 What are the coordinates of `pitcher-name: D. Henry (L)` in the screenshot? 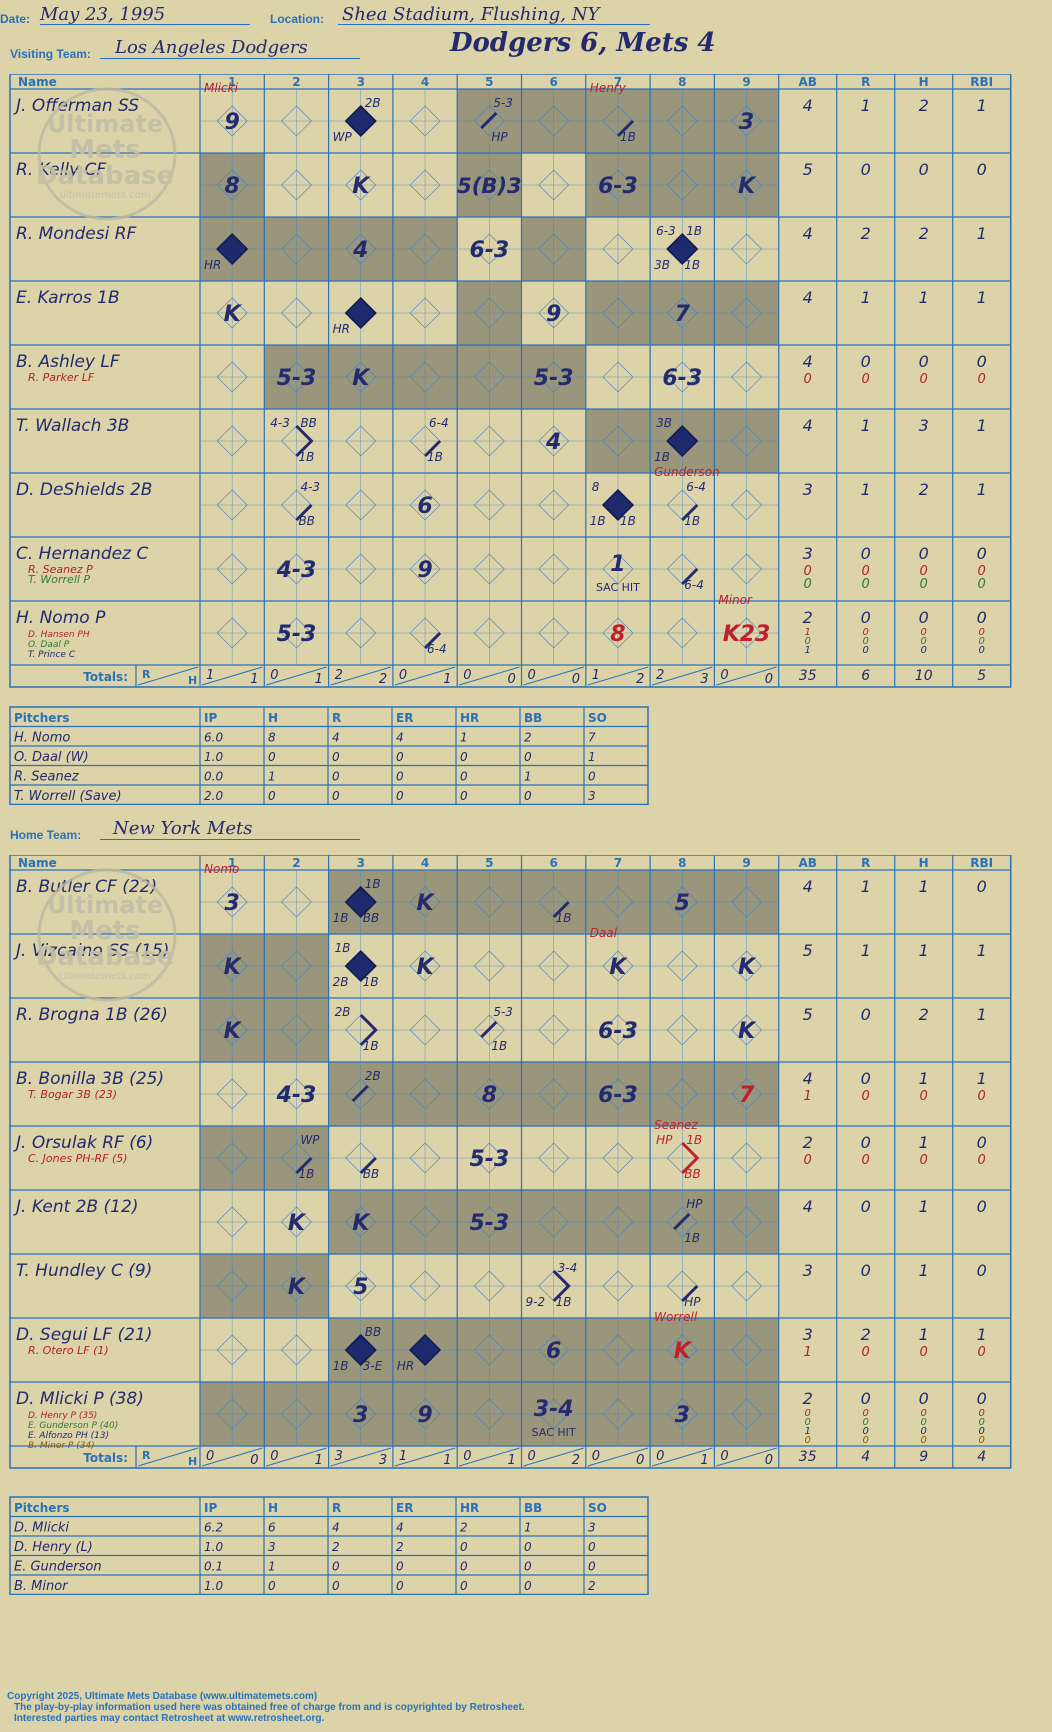 It's located at (53, 1547).